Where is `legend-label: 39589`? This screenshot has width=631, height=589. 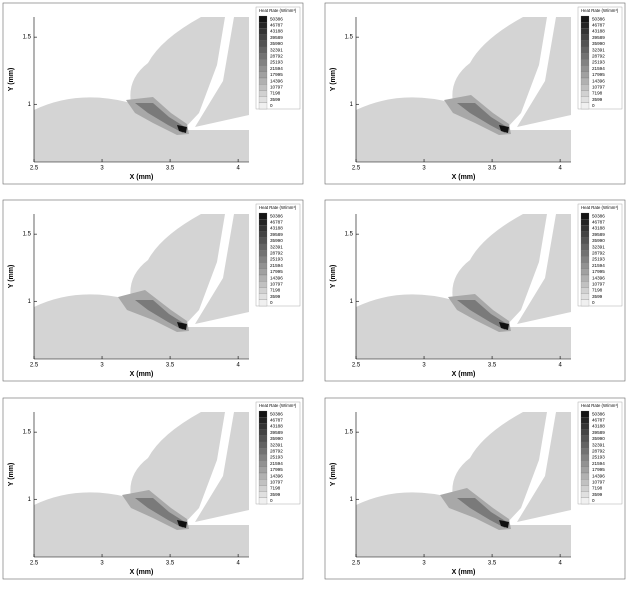
legend-label: 39589 is located at coordinates (598, 432).